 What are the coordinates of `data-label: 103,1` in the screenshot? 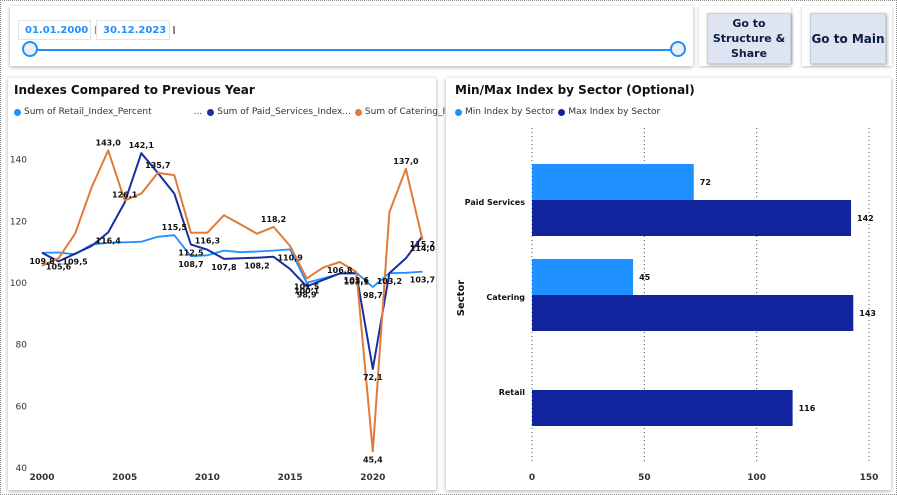 It's located at (357, 281).